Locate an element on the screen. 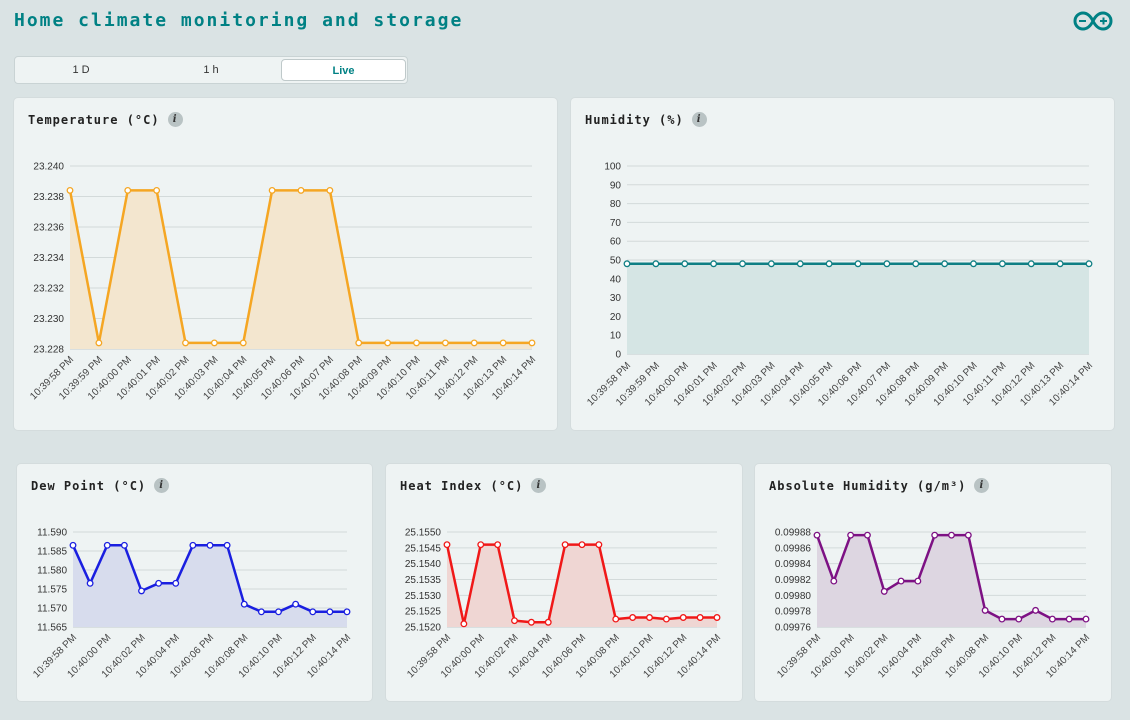 The height and width of the screenshot is (720, 1130). y-tick-label: 0.09982 is located at coordinates (793, 580).